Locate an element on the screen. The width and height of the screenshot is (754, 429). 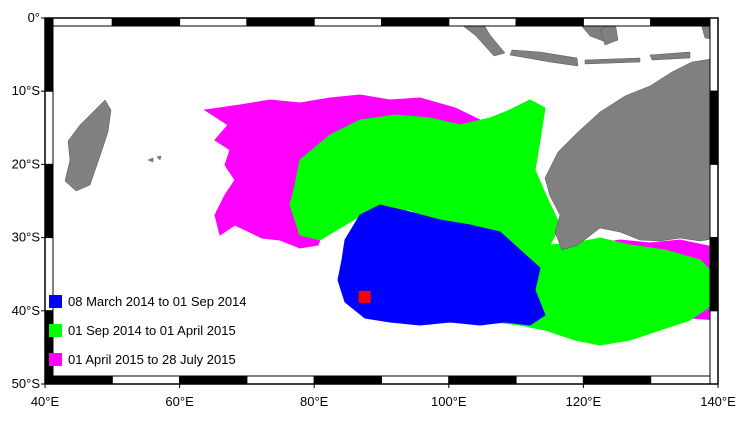
australia is located at coordinates (631, 154).